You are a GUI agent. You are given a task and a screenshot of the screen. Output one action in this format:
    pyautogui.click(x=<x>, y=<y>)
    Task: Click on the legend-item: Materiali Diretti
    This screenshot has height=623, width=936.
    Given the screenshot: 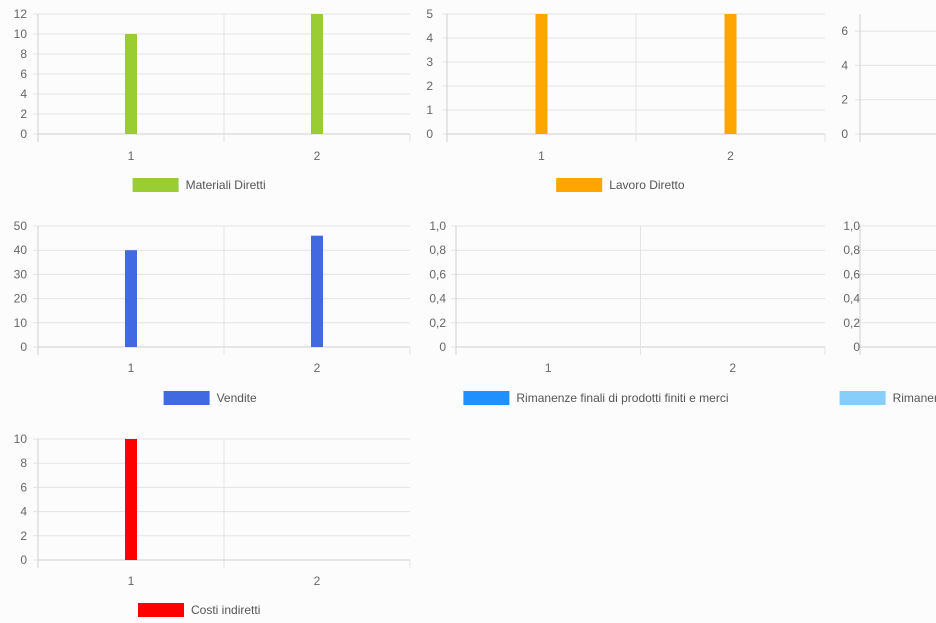 What is the action you would take?
    pyautogui.click(x=199, y=185)
    